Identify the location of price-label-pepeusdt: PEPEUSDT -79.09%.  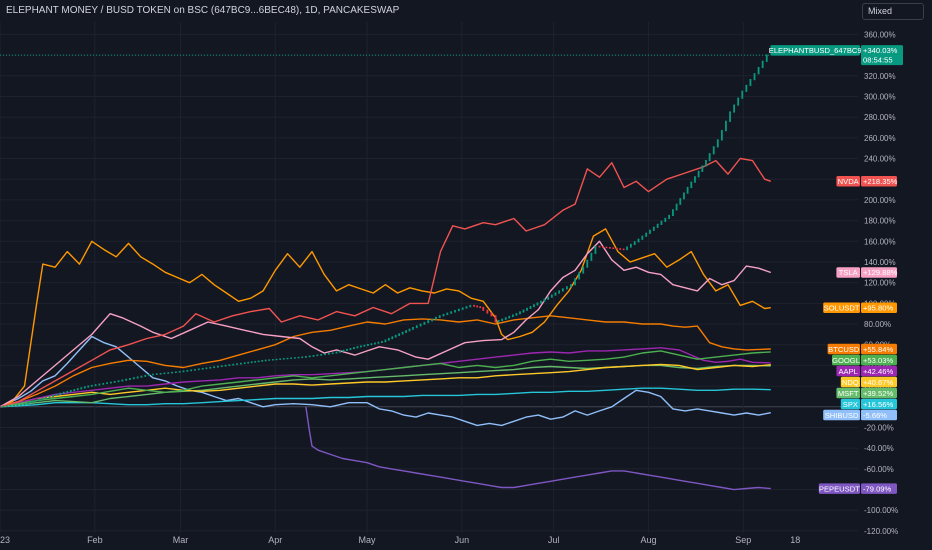
(857, 488).